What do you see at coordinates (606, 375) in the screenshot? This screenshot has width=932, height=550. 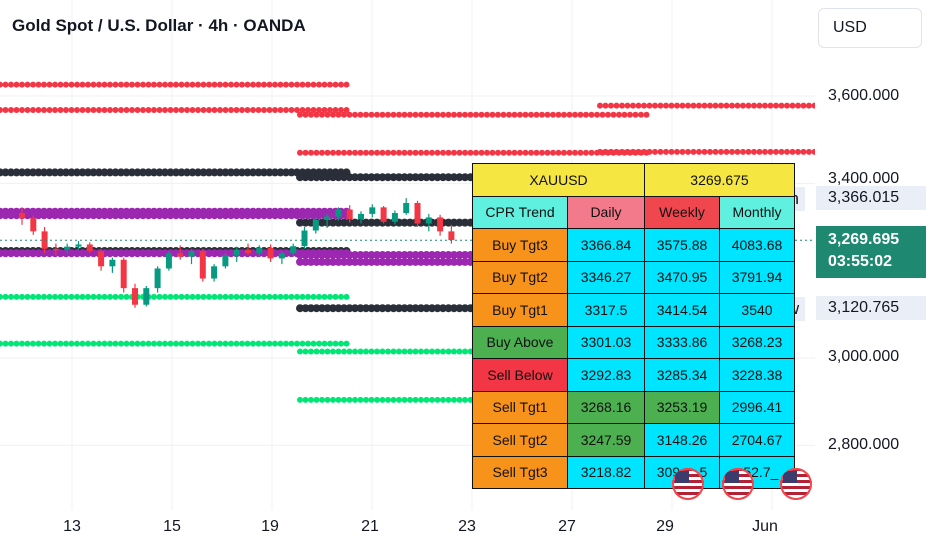 I see `daily-value-cell: 3292.83` at bounding box center [606, 375].